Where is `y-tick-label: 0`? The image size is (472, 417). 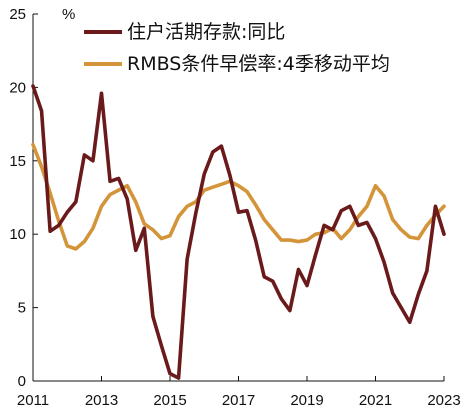
y-tick-label: 0 is located at coordinates (22, 381).